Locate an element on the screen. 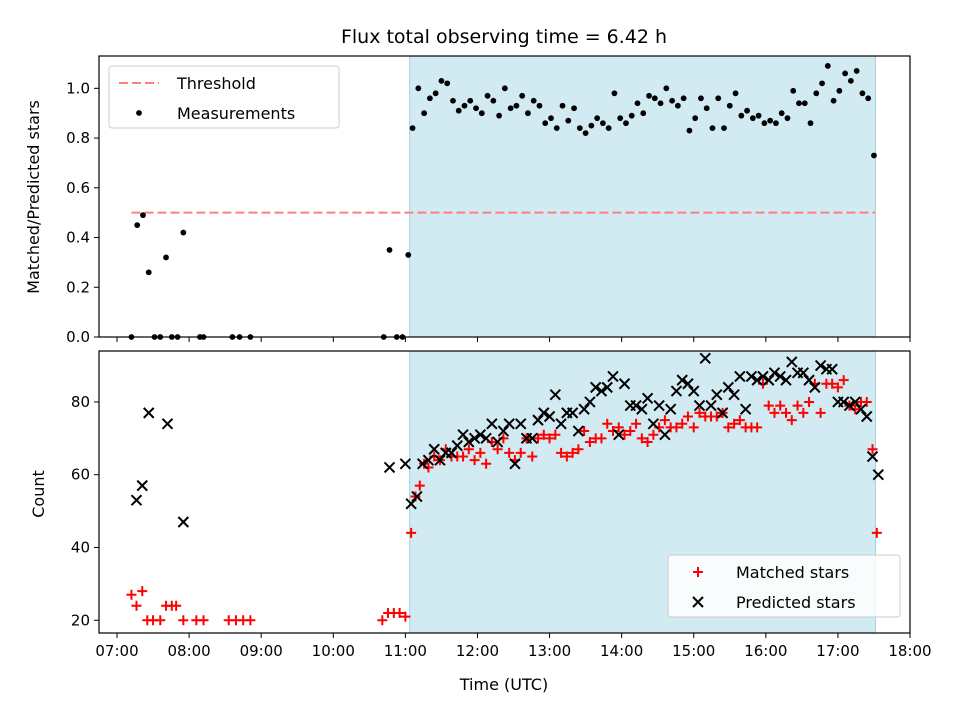 Image resolution: width=960 pixels, height=724 pixels. legend-cross-marker is located at coordinates (698, 602).